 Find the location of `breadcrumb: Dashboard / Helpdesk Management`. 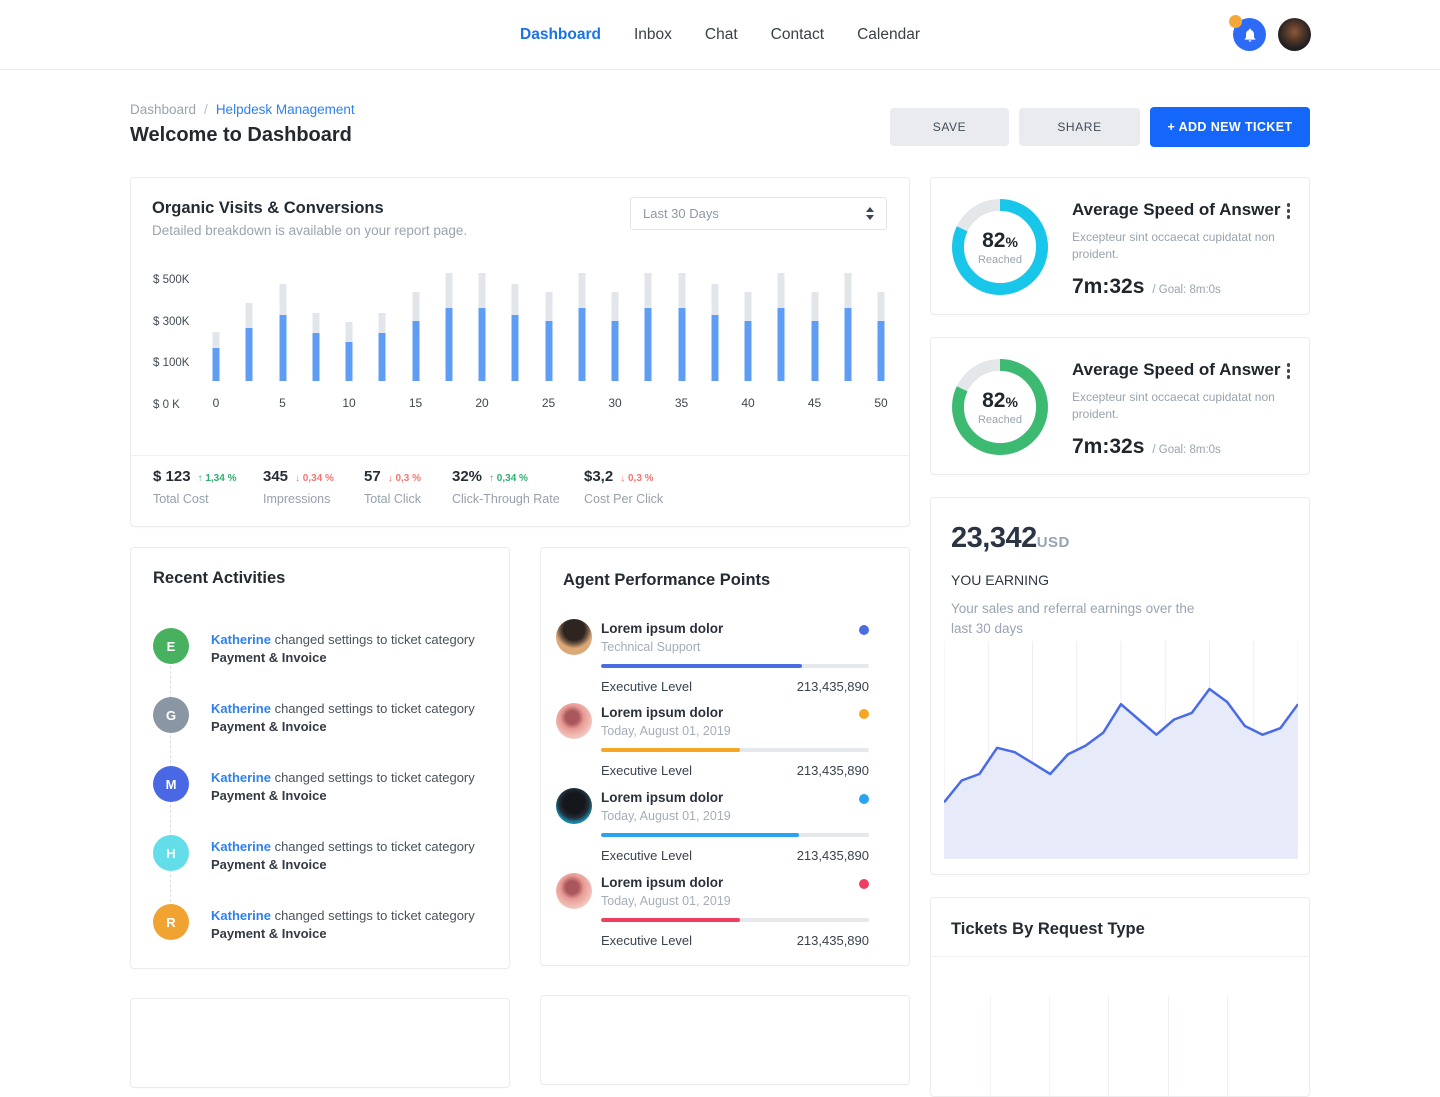

breadcrumb: Dashboard / Helpdesk Management is located at coordinates (242, 109).